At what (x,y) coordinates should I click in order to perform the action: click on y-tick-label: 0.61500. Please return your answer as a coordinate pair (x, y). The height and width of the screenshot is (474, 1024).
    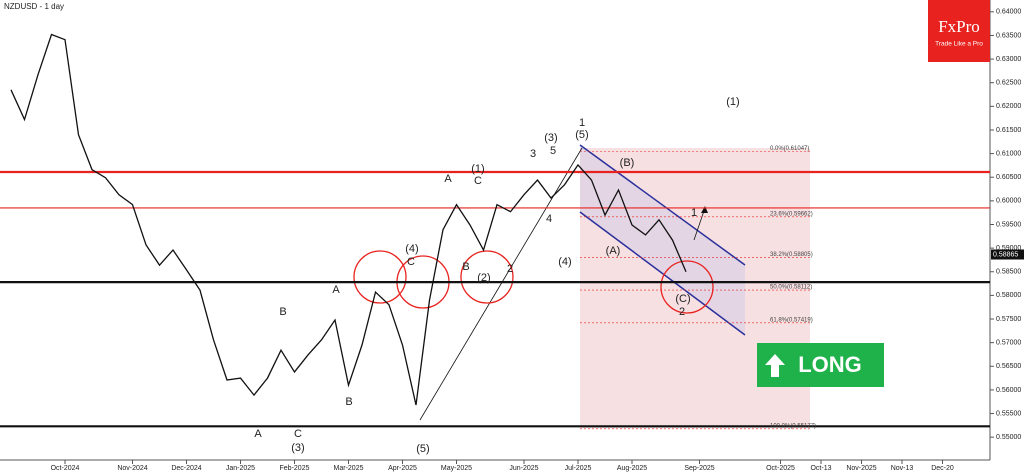
    Looking at the image, I should click on (1008, 130).